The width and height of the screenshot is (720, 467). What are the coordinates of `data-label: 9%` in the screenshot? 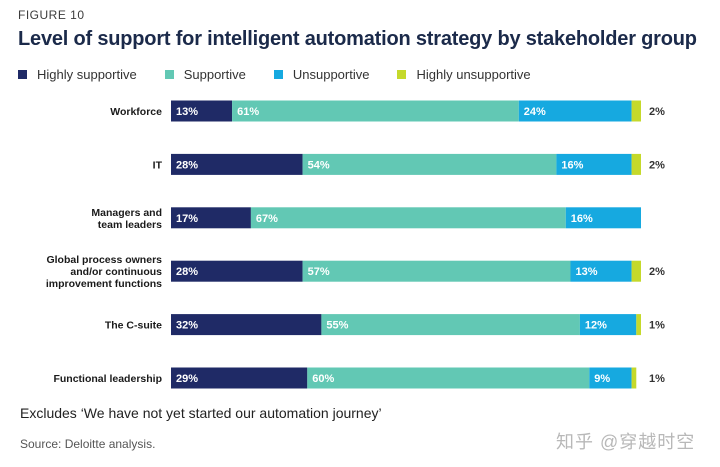 It's located at (602, 379).